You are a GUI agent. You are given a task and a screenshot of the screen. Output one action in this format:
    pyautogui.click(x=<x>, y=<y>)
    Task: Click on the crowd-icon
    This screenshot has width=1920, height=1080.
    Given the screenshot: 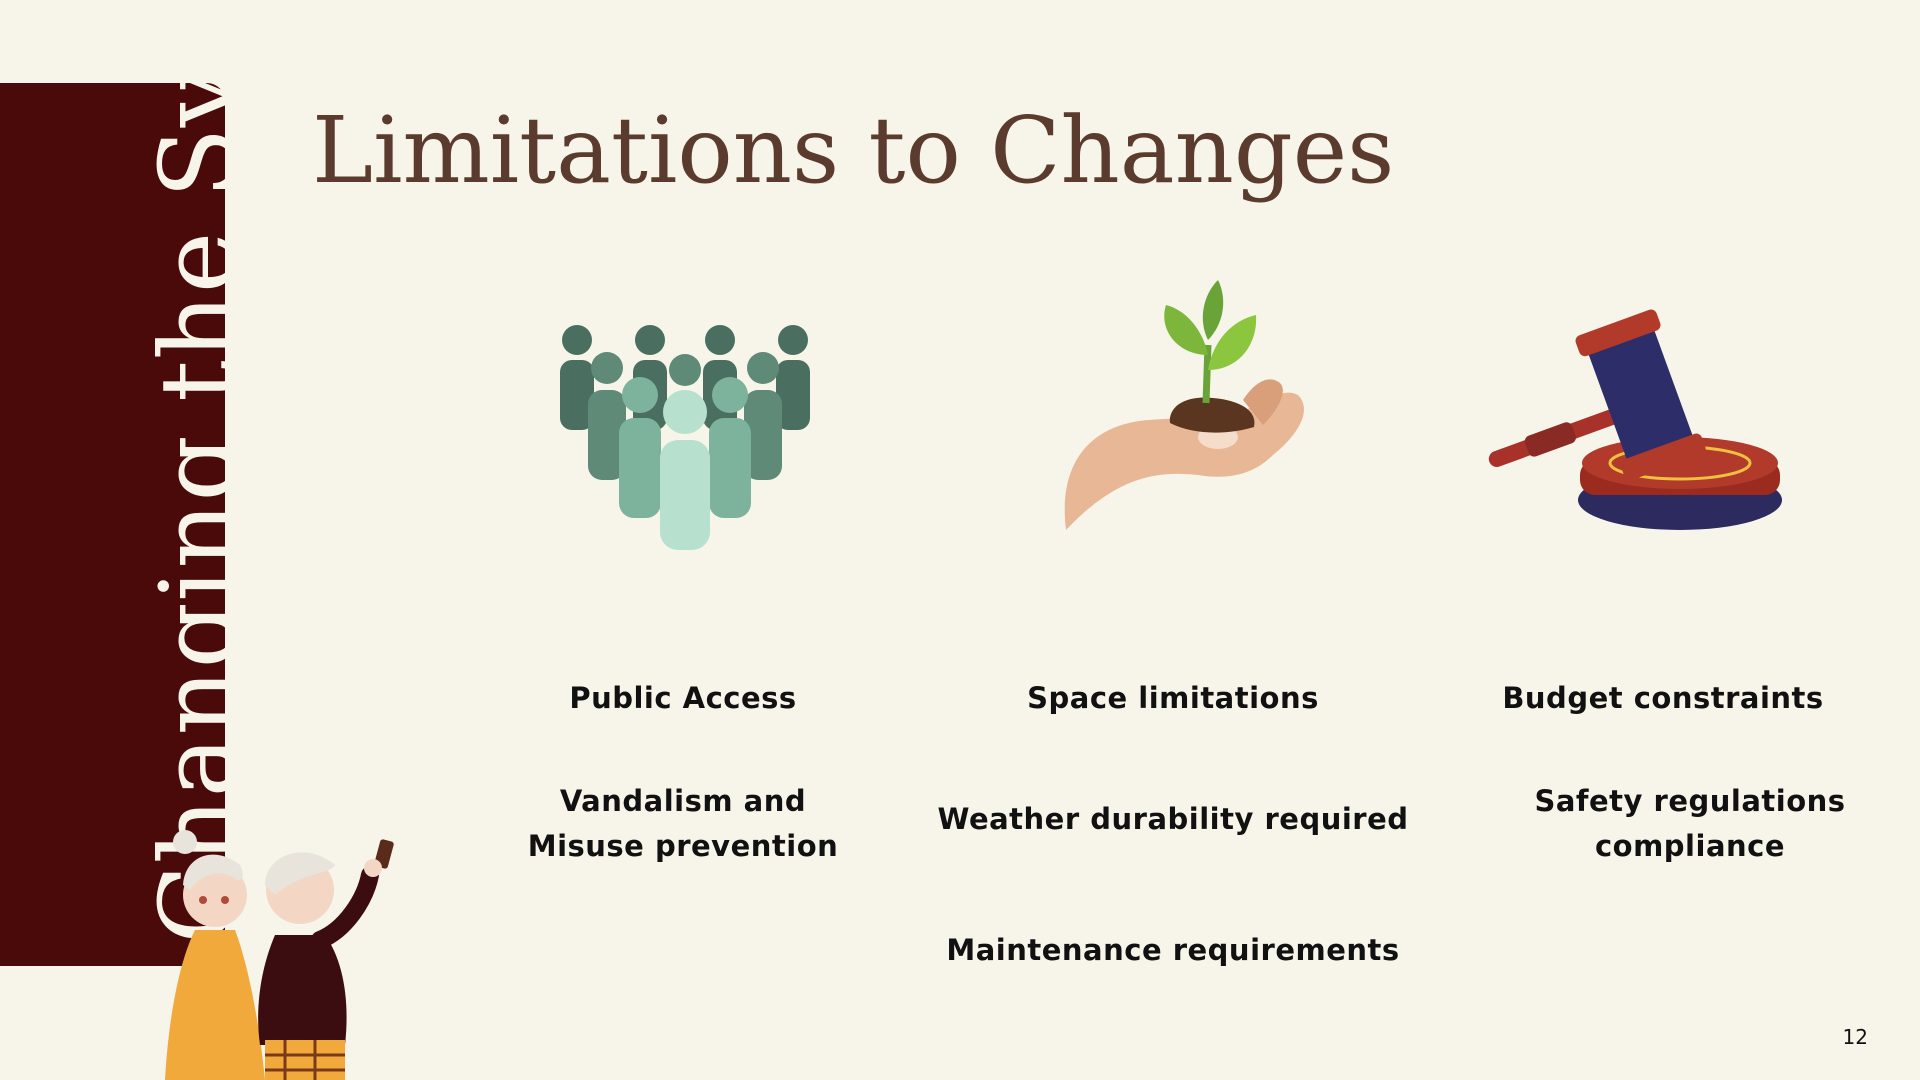 What is the action you would take?
    pyautogui.click(x=685, y=437)
    